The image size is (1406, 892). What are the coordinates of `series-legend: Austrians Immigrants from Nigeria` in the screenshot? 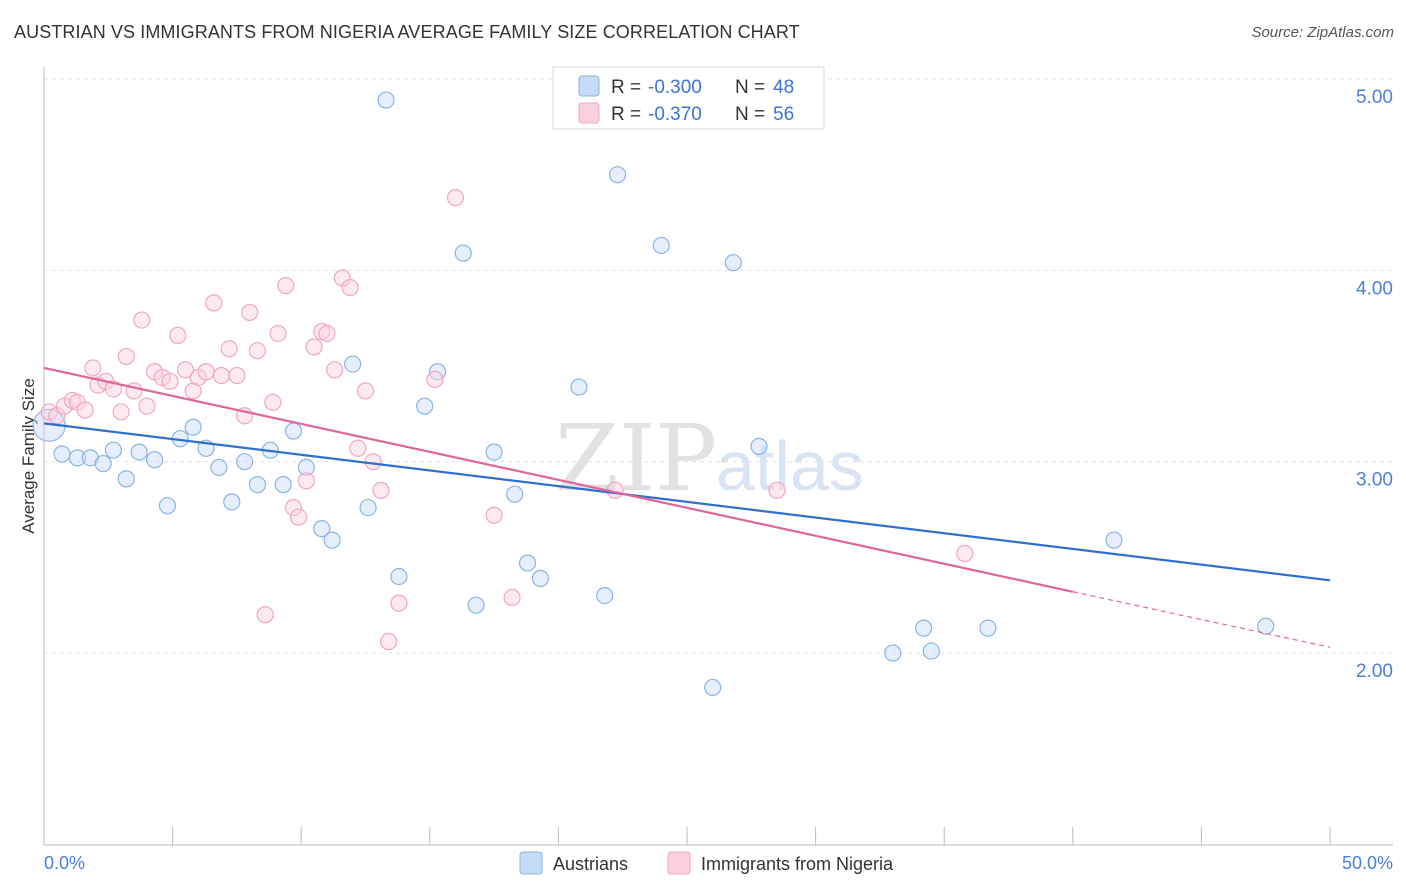 It's located at (706, 863).